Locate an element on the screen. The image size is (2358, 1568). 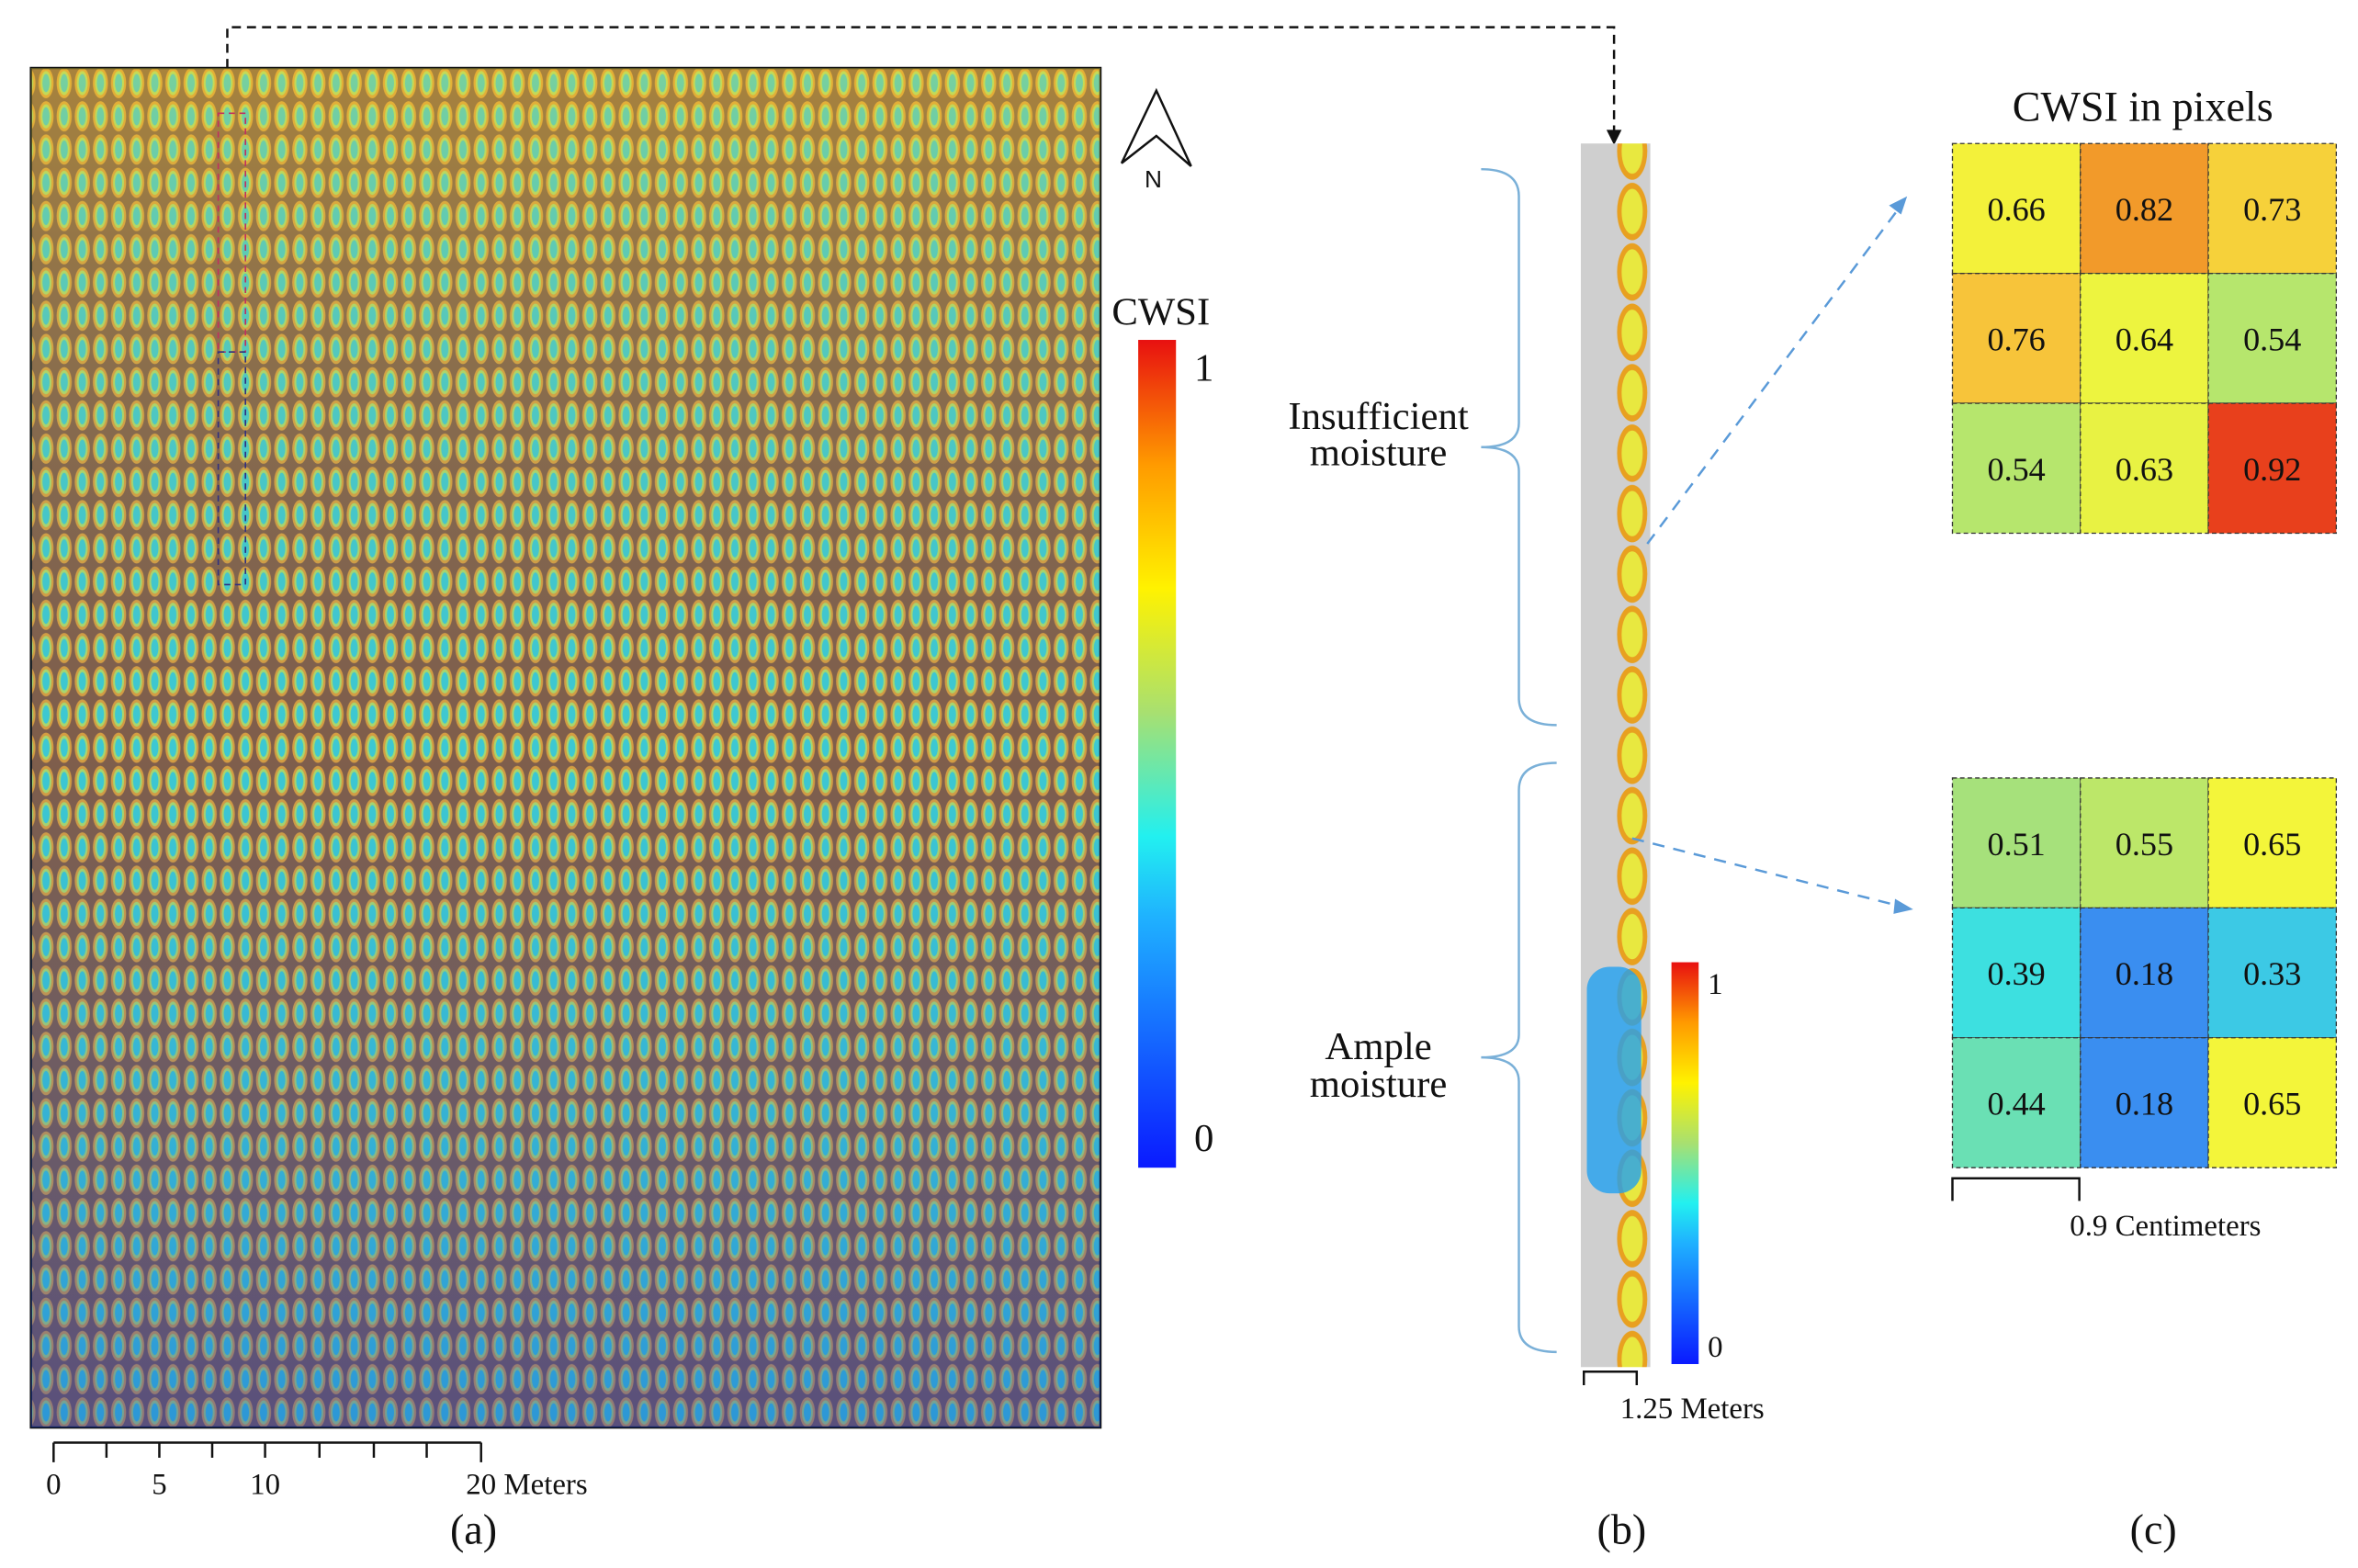
upper-brace is located at coordinates (1519, 447).